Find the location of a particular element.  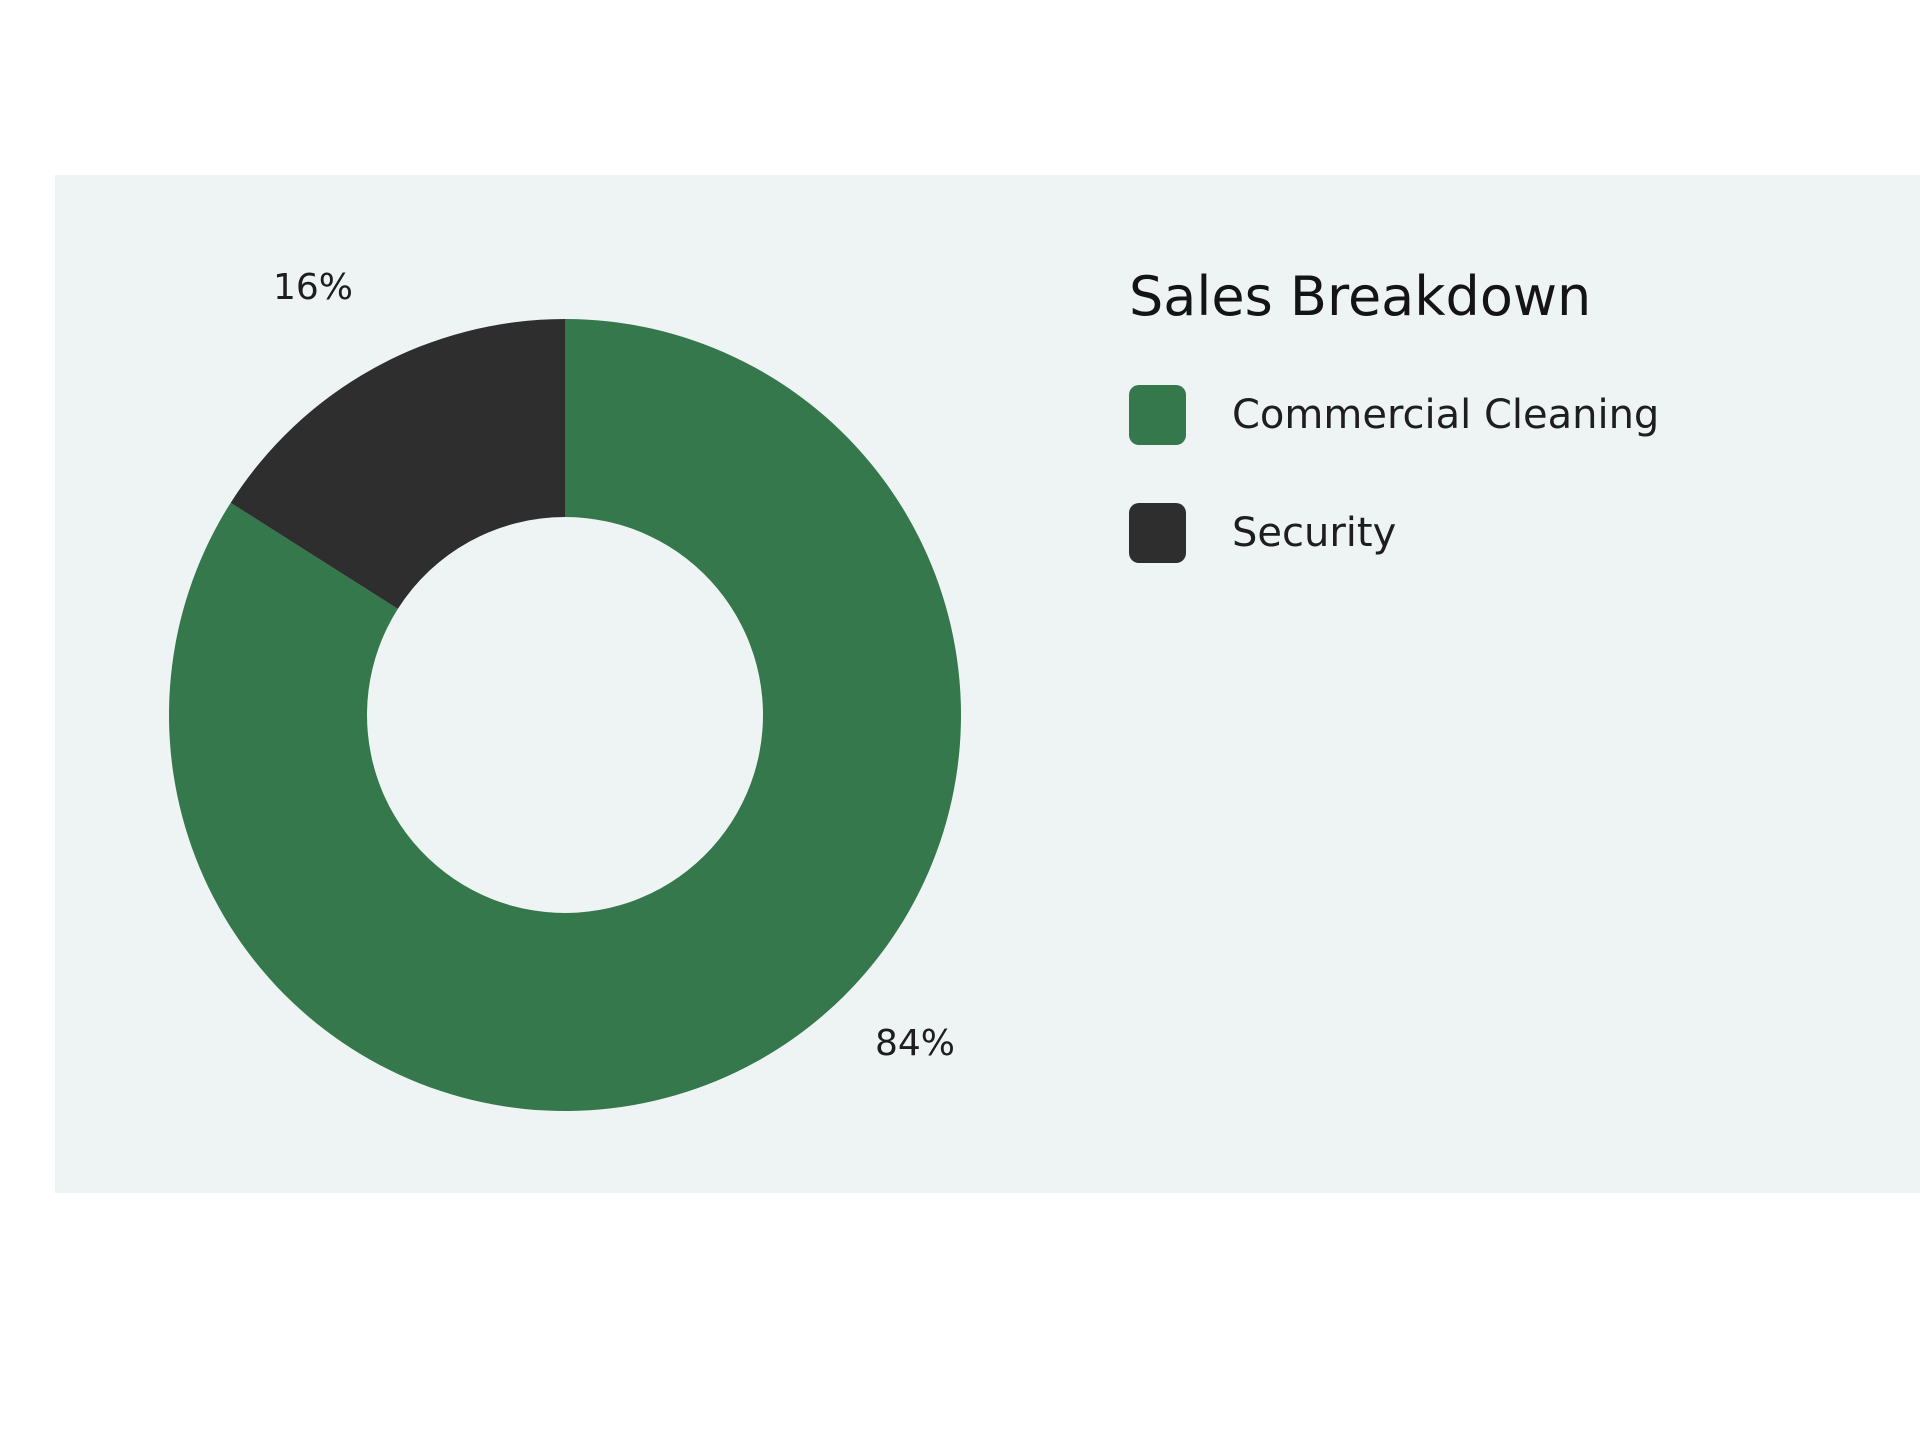

slice-security is located at coordinates (397, 464).